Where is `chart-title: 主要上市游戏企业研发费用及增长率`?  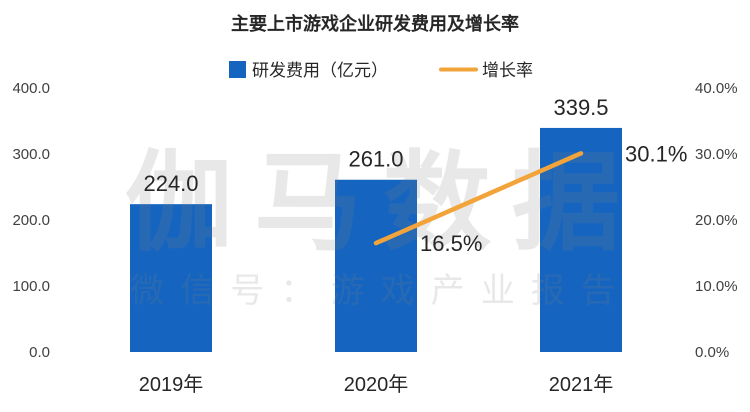 chart-title: 主要上市游戏企业研发费用及增长率 is located at coordinates (375, 23).